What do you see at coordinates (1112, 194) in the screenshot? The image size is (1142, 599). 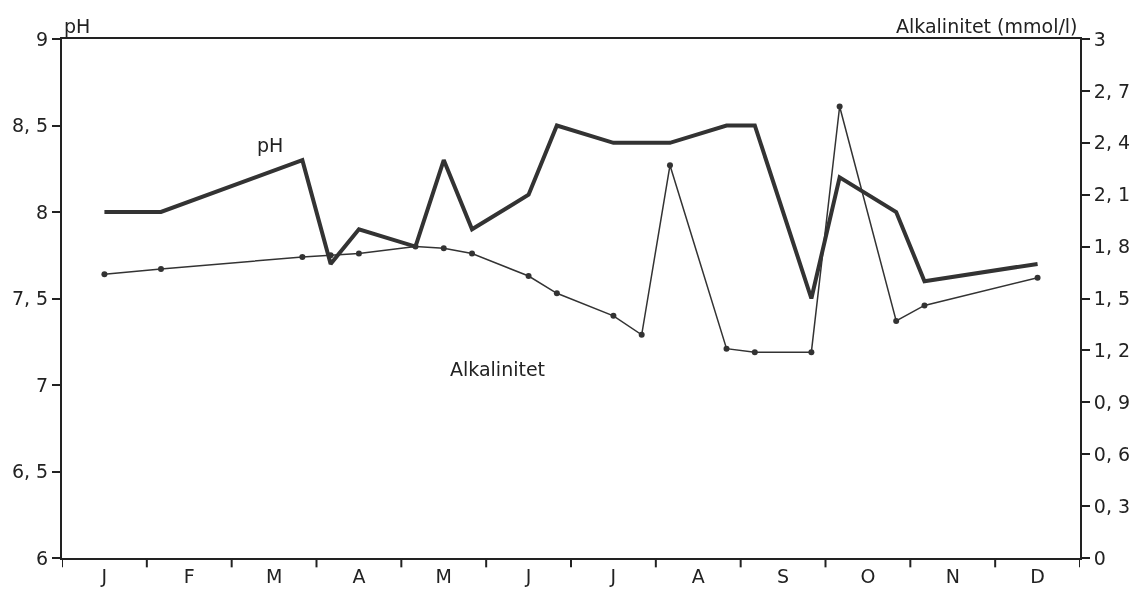 I see `y2-tick-label: 2, 1` at bounding box center [1112, 194].